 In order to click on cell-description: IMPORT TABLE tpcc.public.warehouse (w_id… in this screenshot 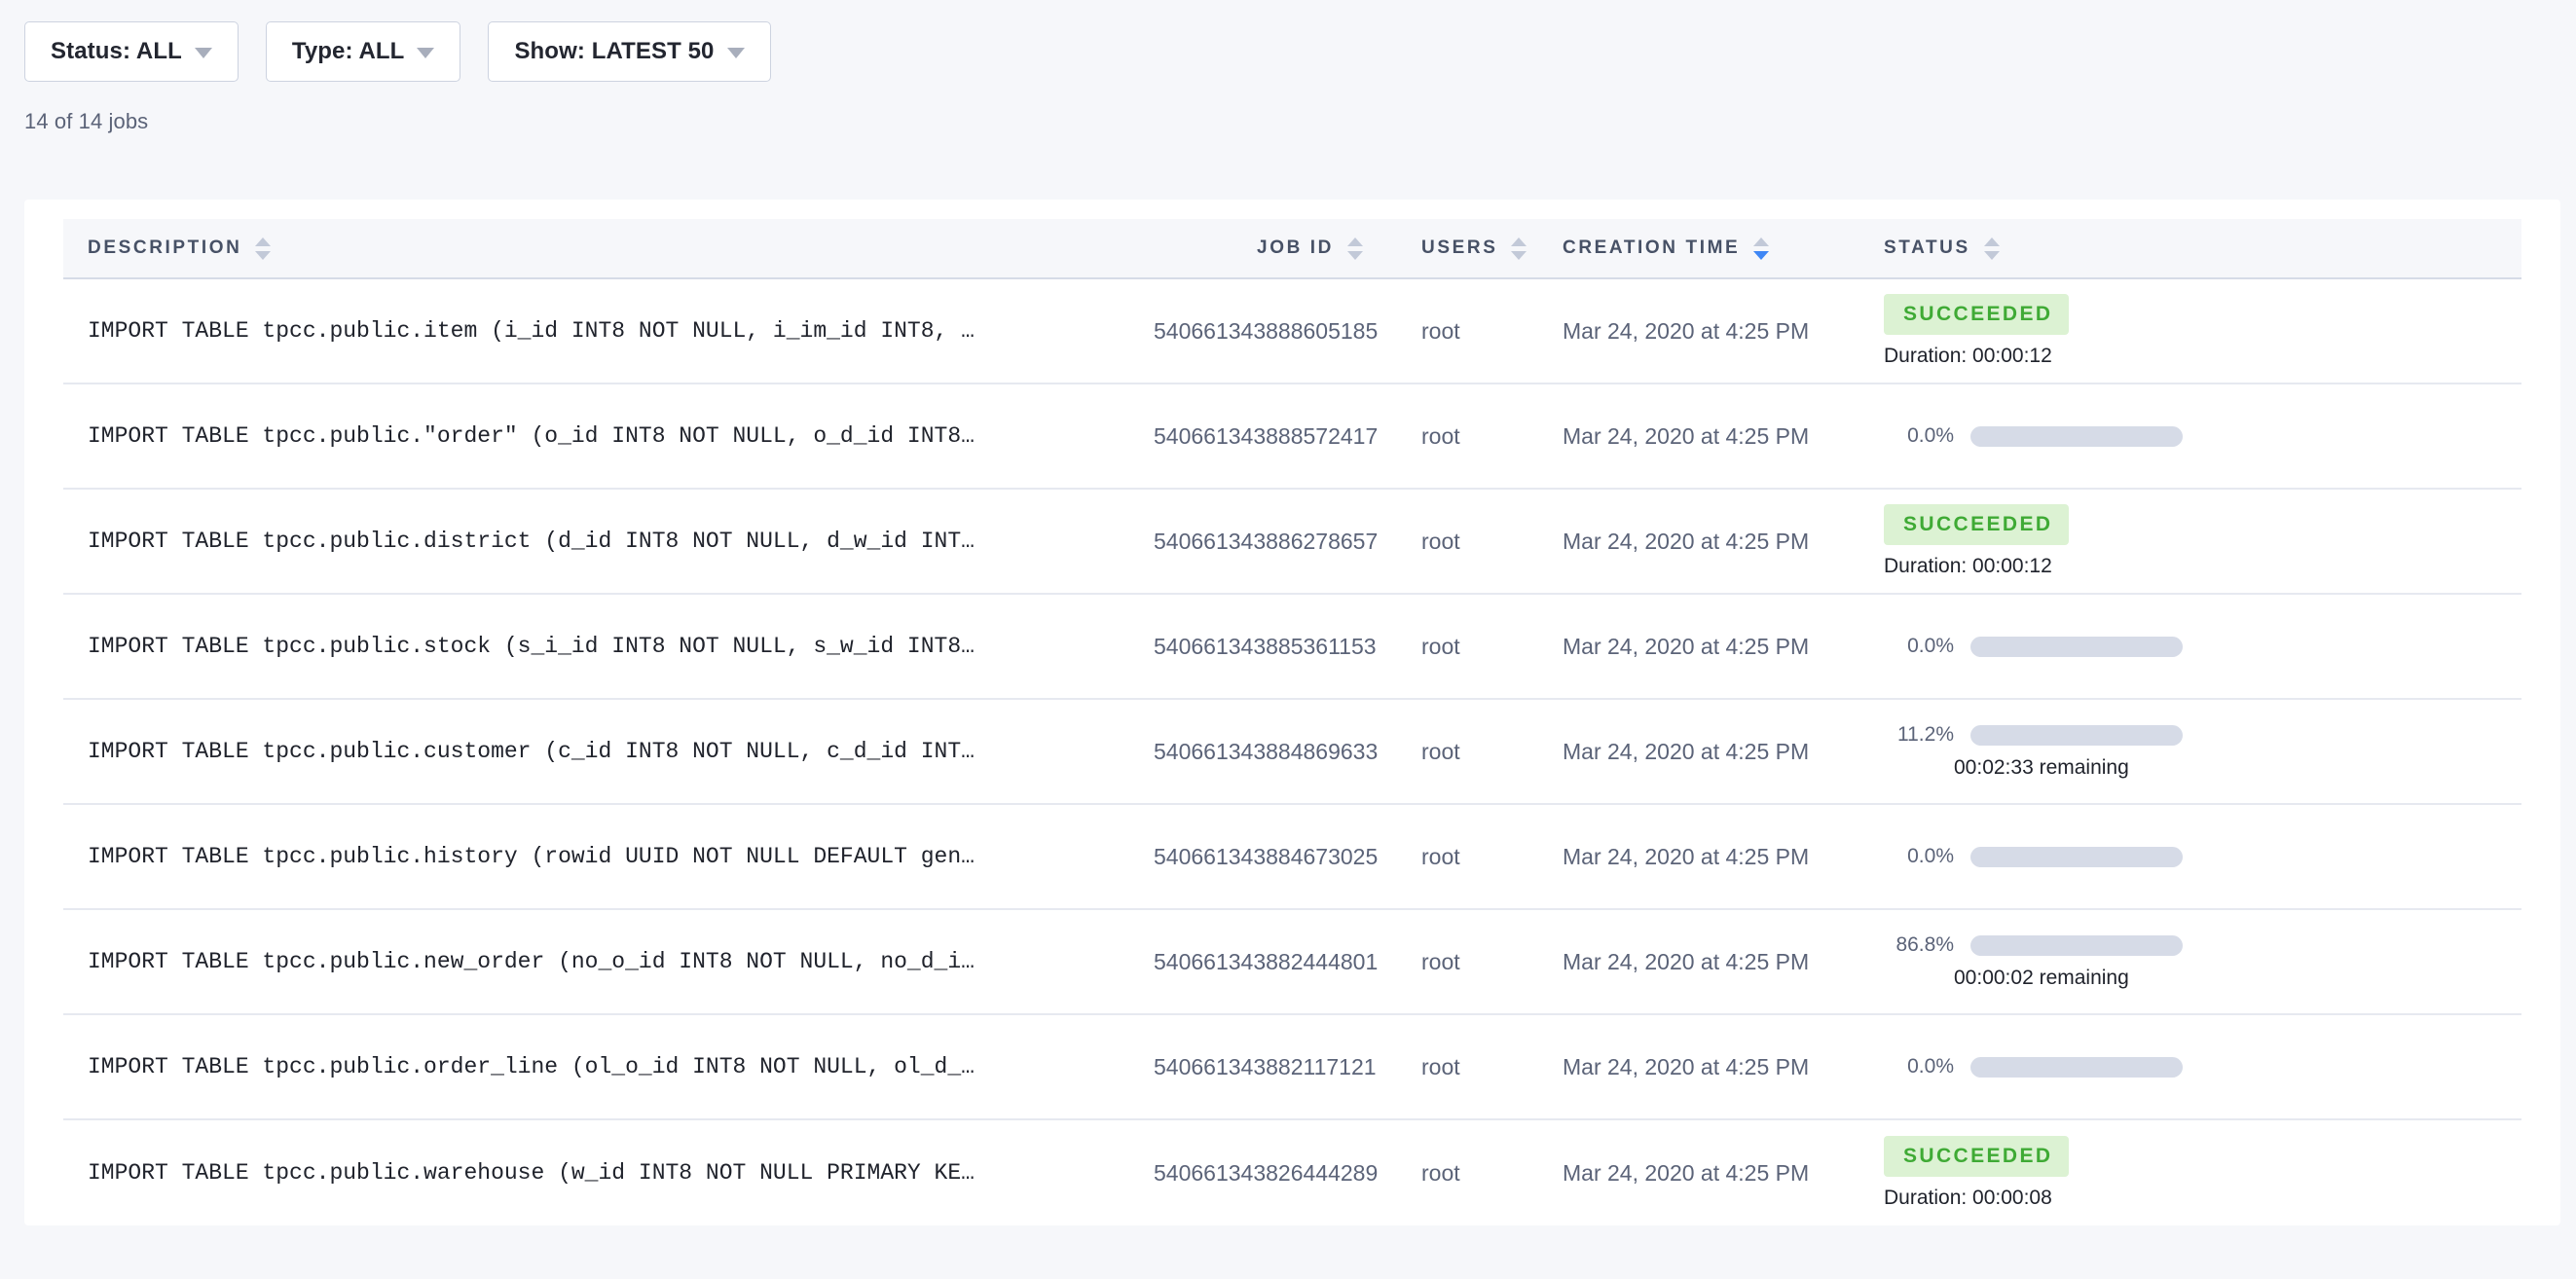, I will do `click(531, 1173)`.